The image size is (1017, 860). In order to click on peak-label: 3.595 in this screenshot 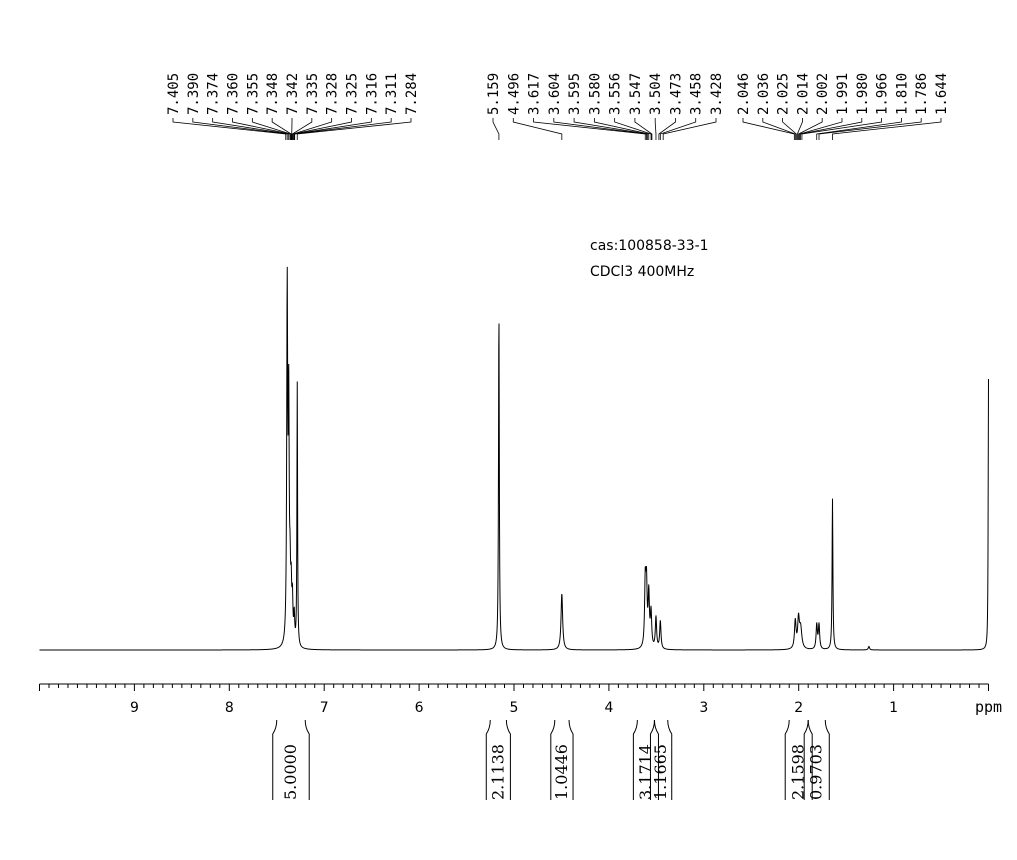, I will do `click(575, 94)`.